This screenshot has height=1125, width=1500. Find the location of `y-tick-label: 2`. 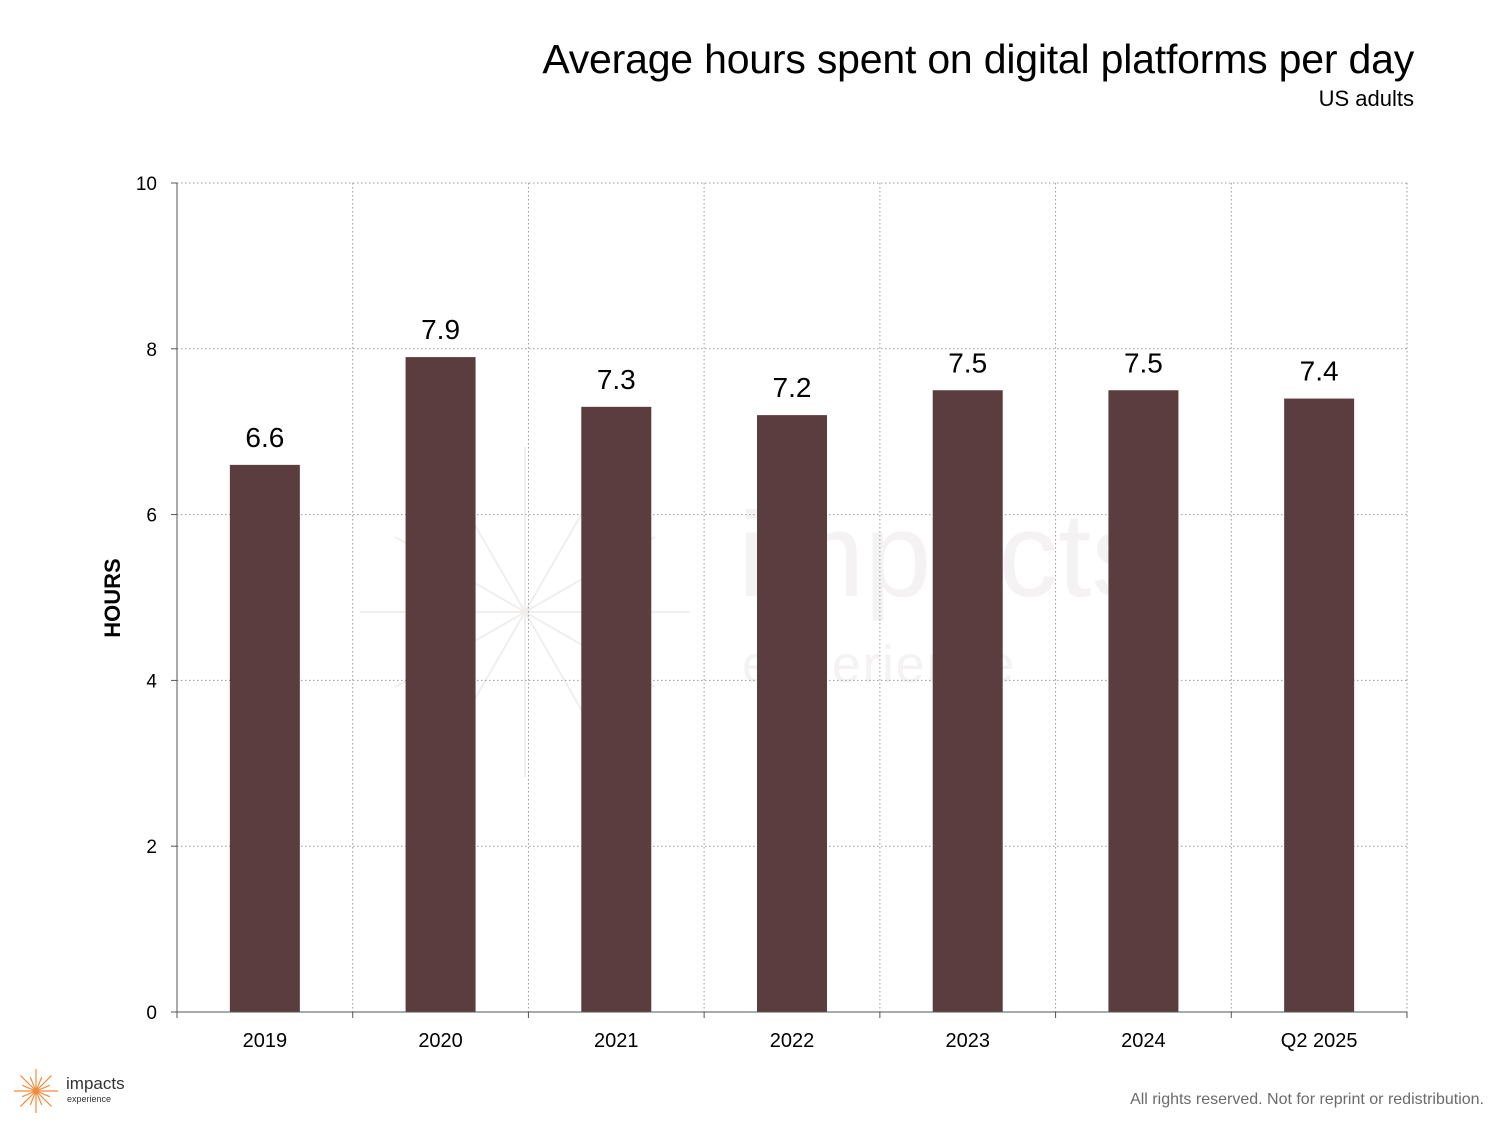

y-tick-label: 2 is located at coordinates (151, 847).